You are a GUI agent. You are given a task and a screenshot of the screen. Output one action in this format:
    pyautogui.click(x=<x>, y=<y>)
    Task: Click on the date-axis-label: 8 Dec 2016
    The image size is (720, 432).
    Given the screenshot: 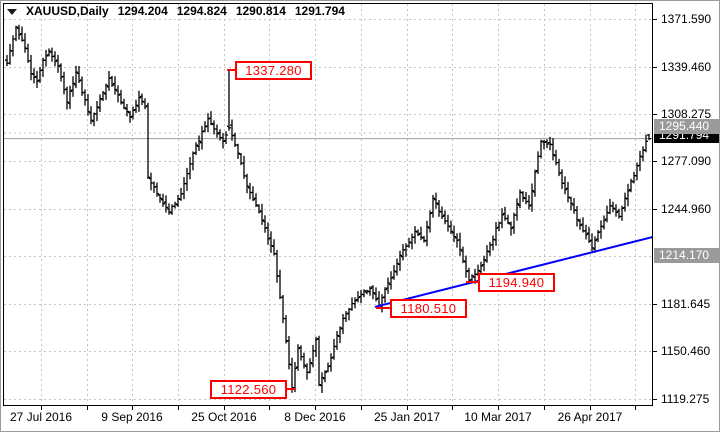 What is the action you would take?
    pyautogui.click(x=315, y=417)
    